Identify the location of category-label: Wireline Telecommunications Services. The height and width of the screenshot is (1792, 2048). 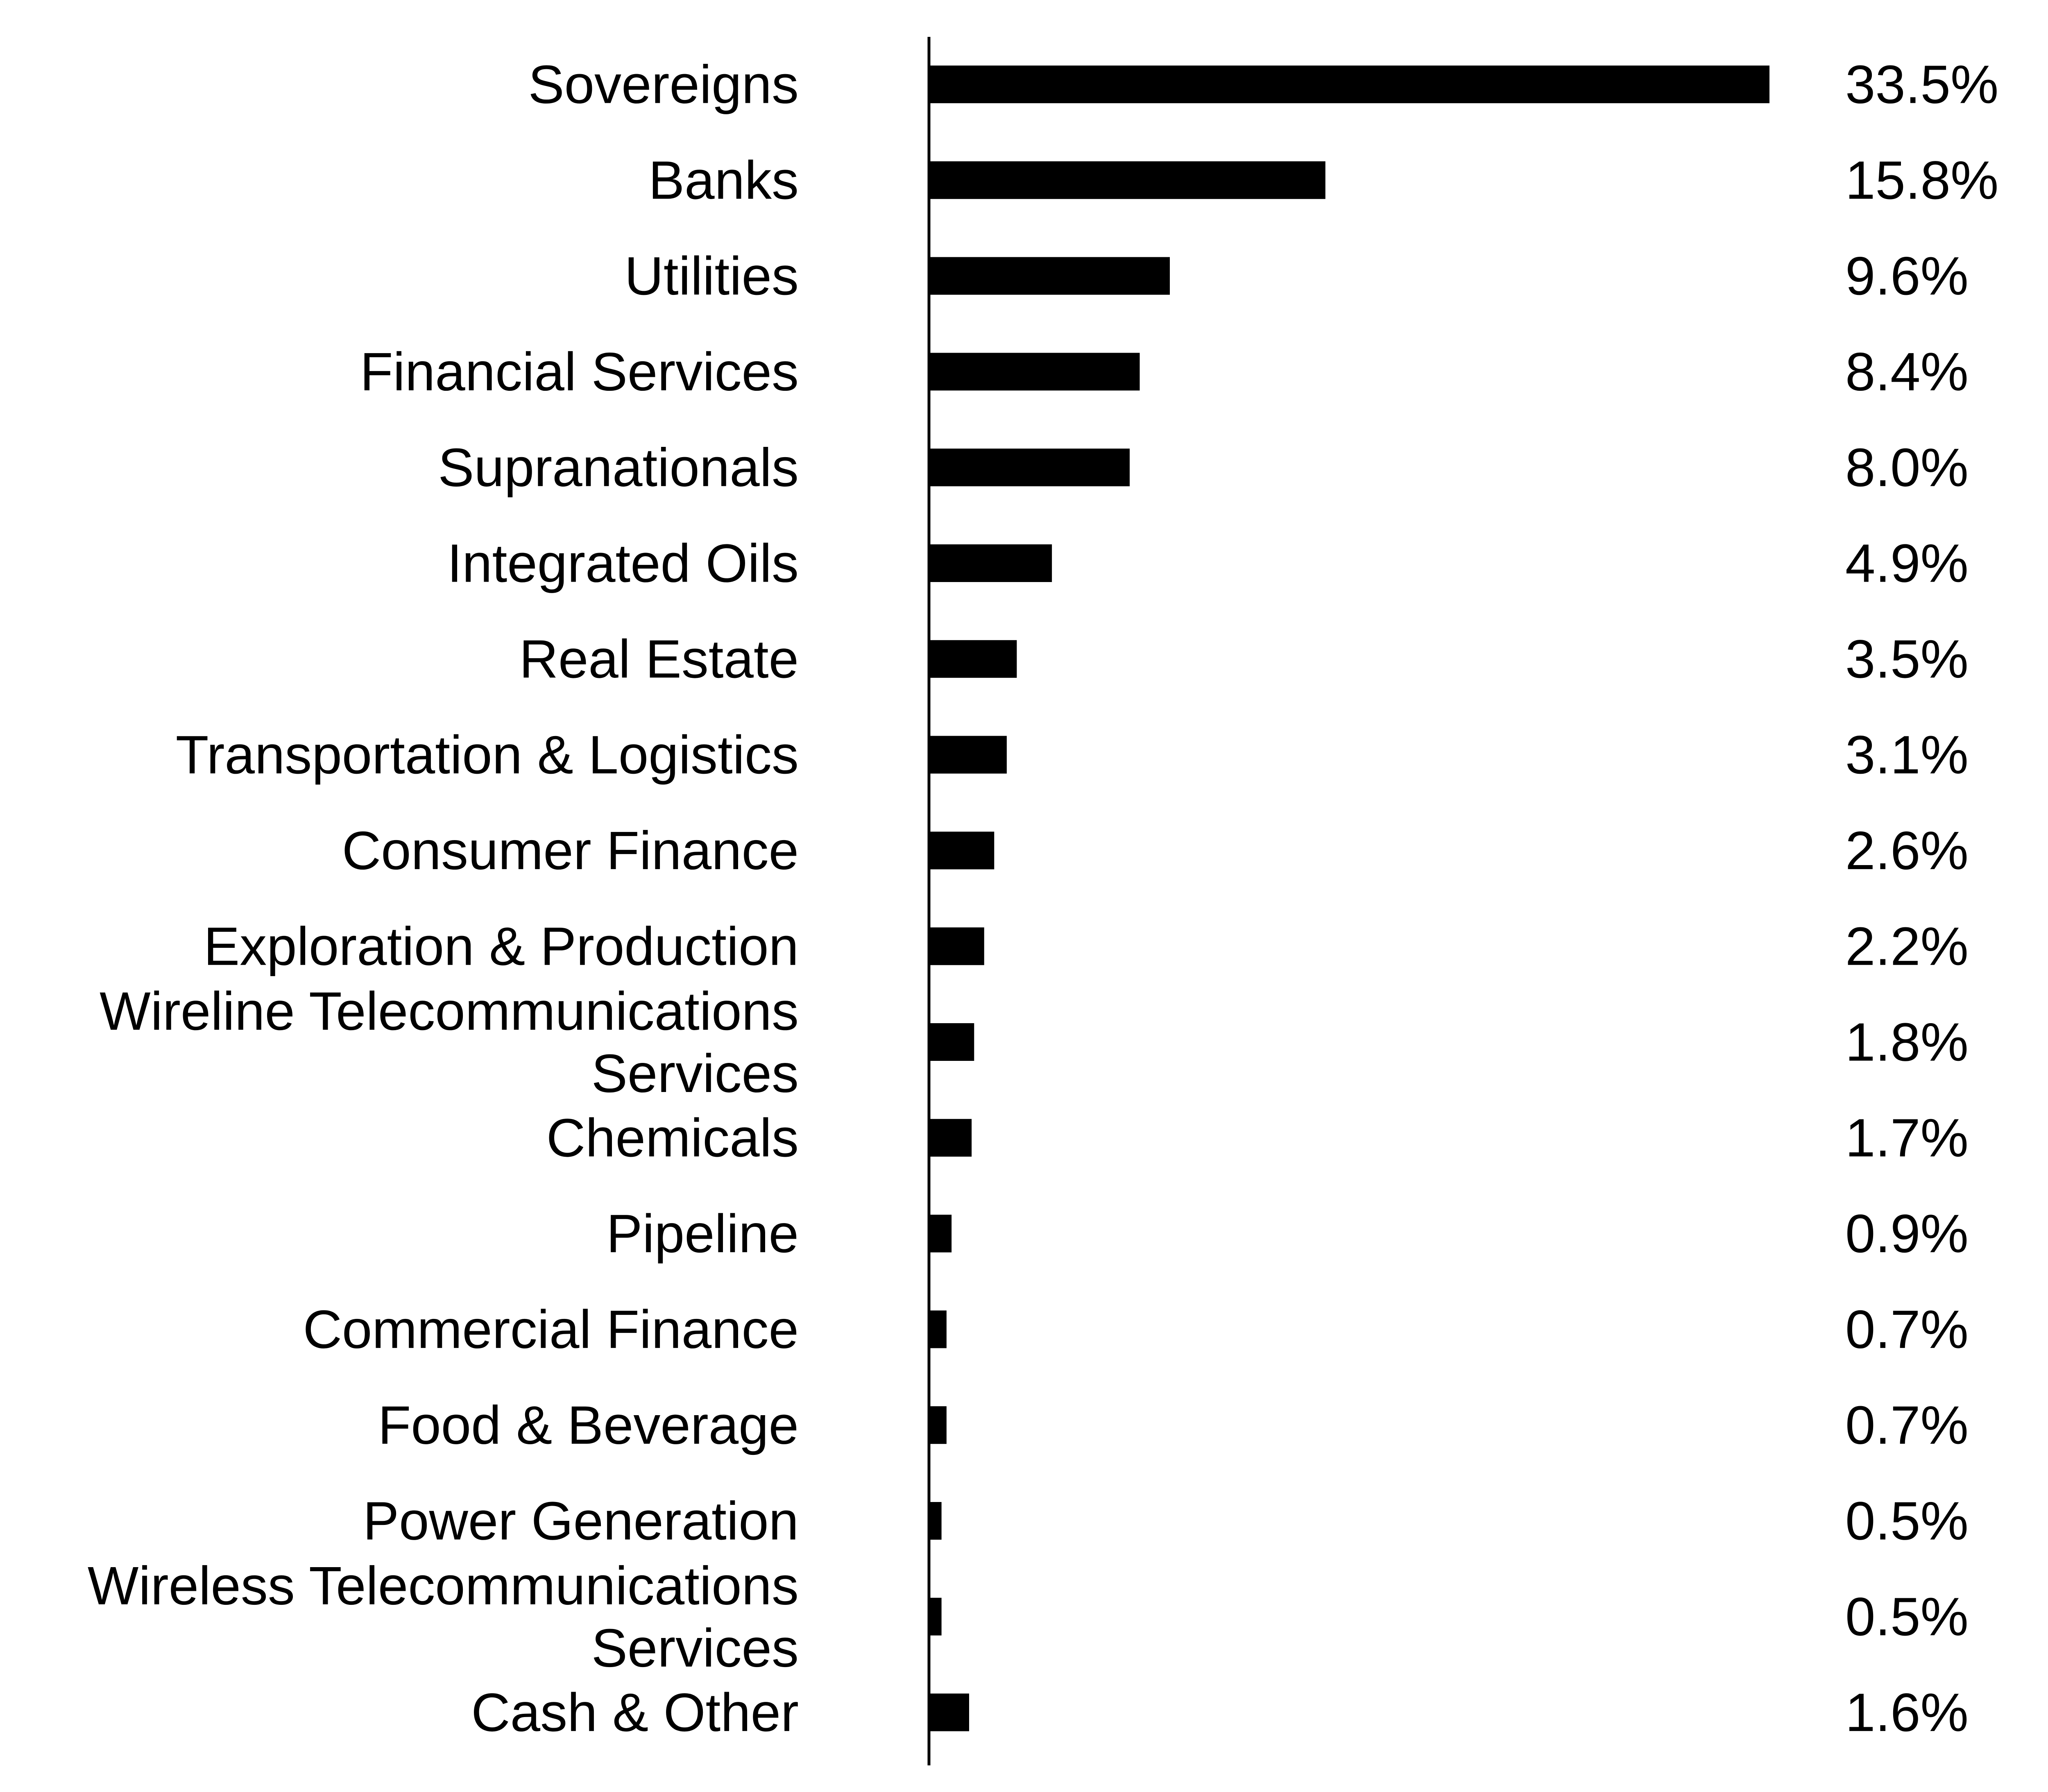
(449, 1042).